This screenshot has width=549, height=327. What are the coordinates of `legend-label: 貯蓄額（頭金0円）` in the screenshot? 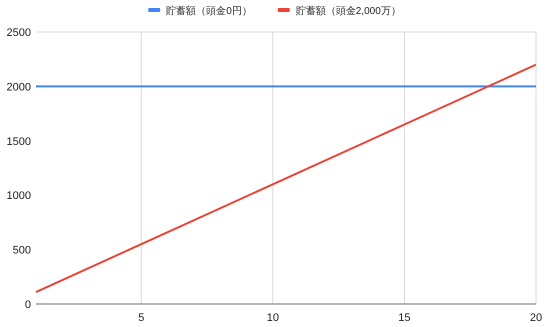 It's located at (209, 11).